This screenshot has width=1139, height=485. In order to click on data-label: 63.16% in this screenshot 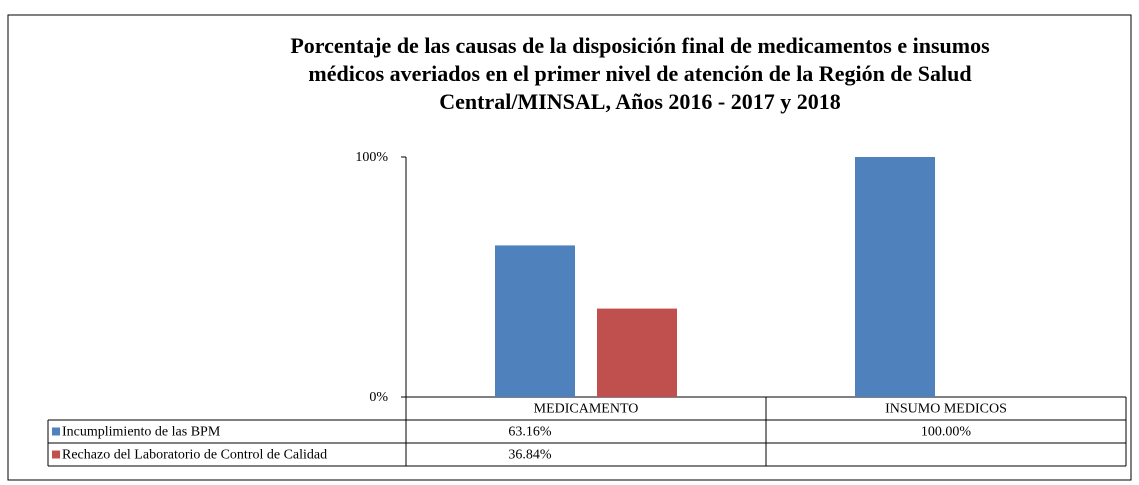, I will do `click(530, 432)`.